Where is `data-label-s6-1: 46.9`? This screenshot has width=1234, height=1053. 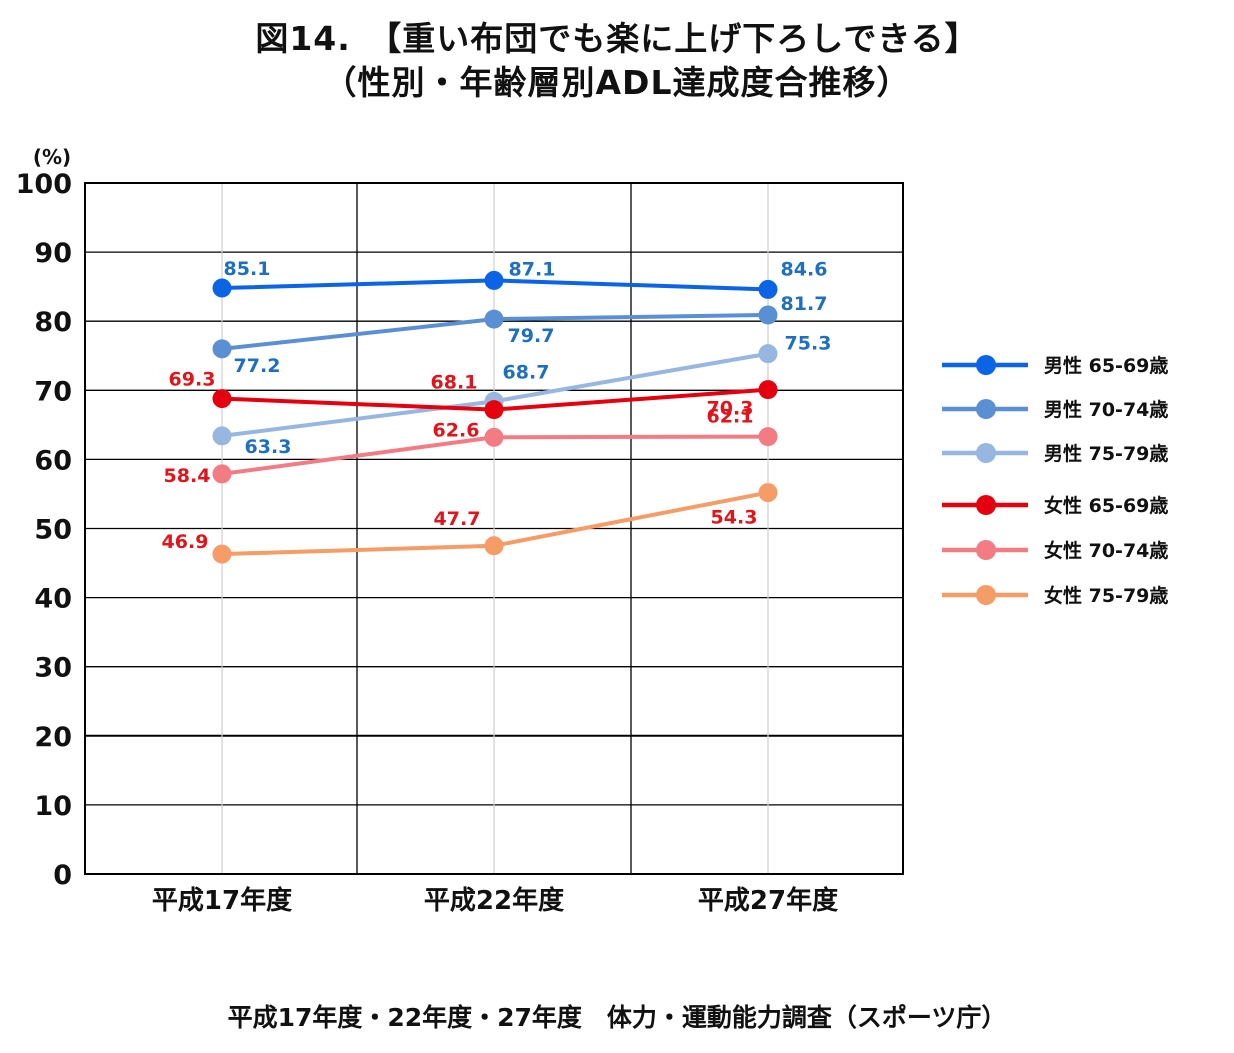
data-label-s6-1: 46.9 is located at coordinates (185, 542).